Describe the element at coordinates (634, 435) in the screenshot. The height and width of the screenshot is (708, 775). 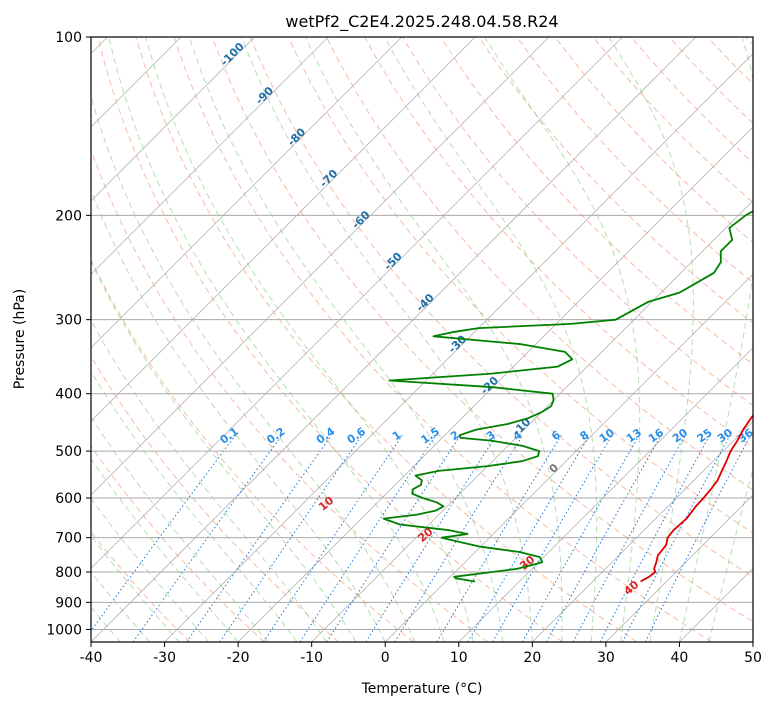
I see `mixing-ratio-label: 13` at that location.